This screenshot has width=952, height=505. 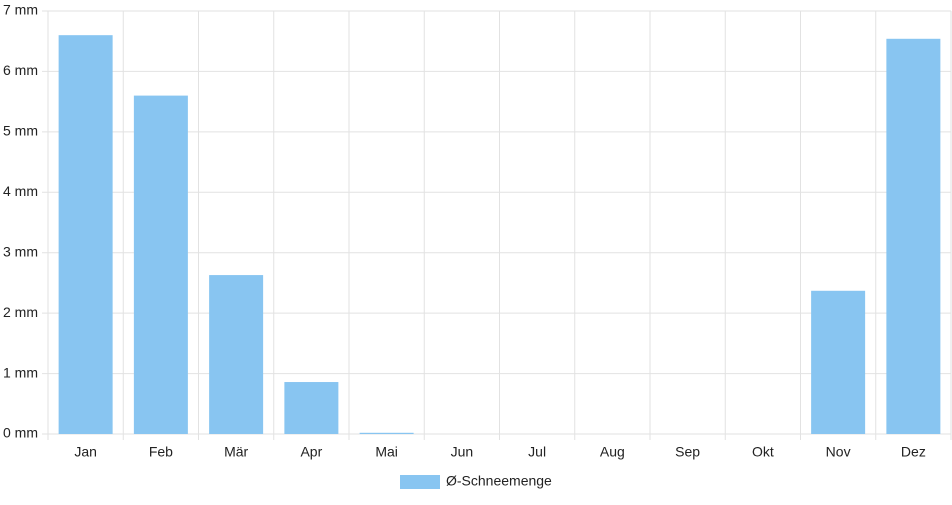 I want to click on x-tick-label: Mai, so click(x=386, y=452).